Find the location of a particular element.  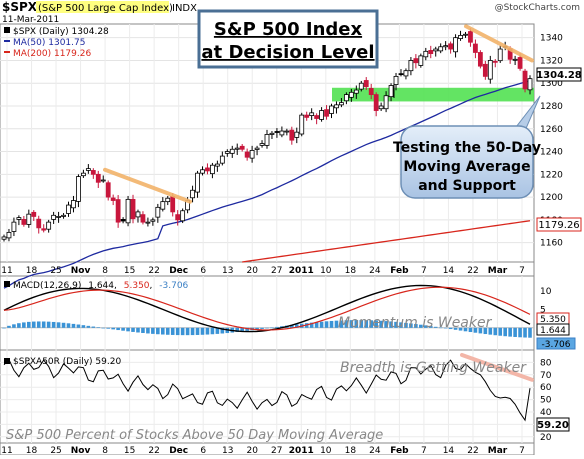

x-tick-label: 24 is located at coordinates (375, 271).